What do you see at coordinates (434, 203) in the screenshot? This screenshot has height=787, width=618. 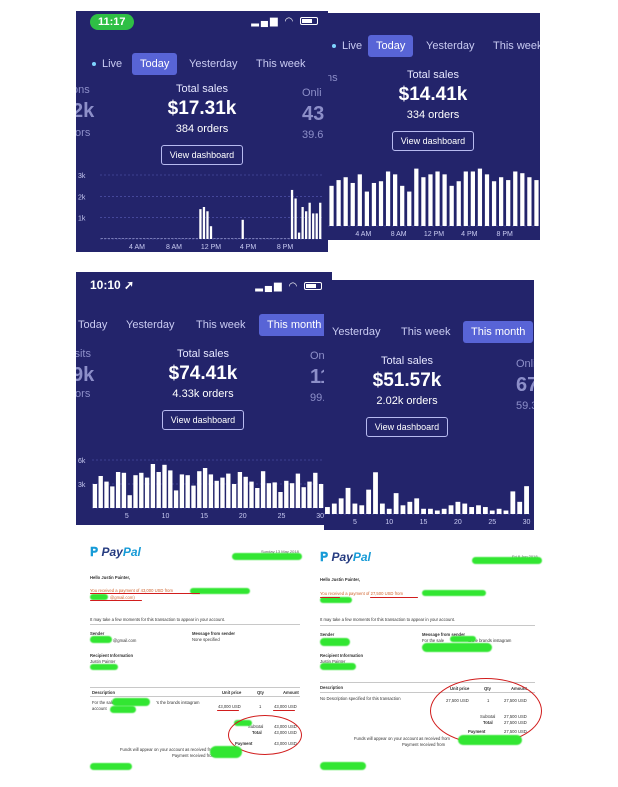 I see `bar-chart: 4 AM 8 AM 12 PM 4 PM 8 PM` at bounding box center [434, 203].